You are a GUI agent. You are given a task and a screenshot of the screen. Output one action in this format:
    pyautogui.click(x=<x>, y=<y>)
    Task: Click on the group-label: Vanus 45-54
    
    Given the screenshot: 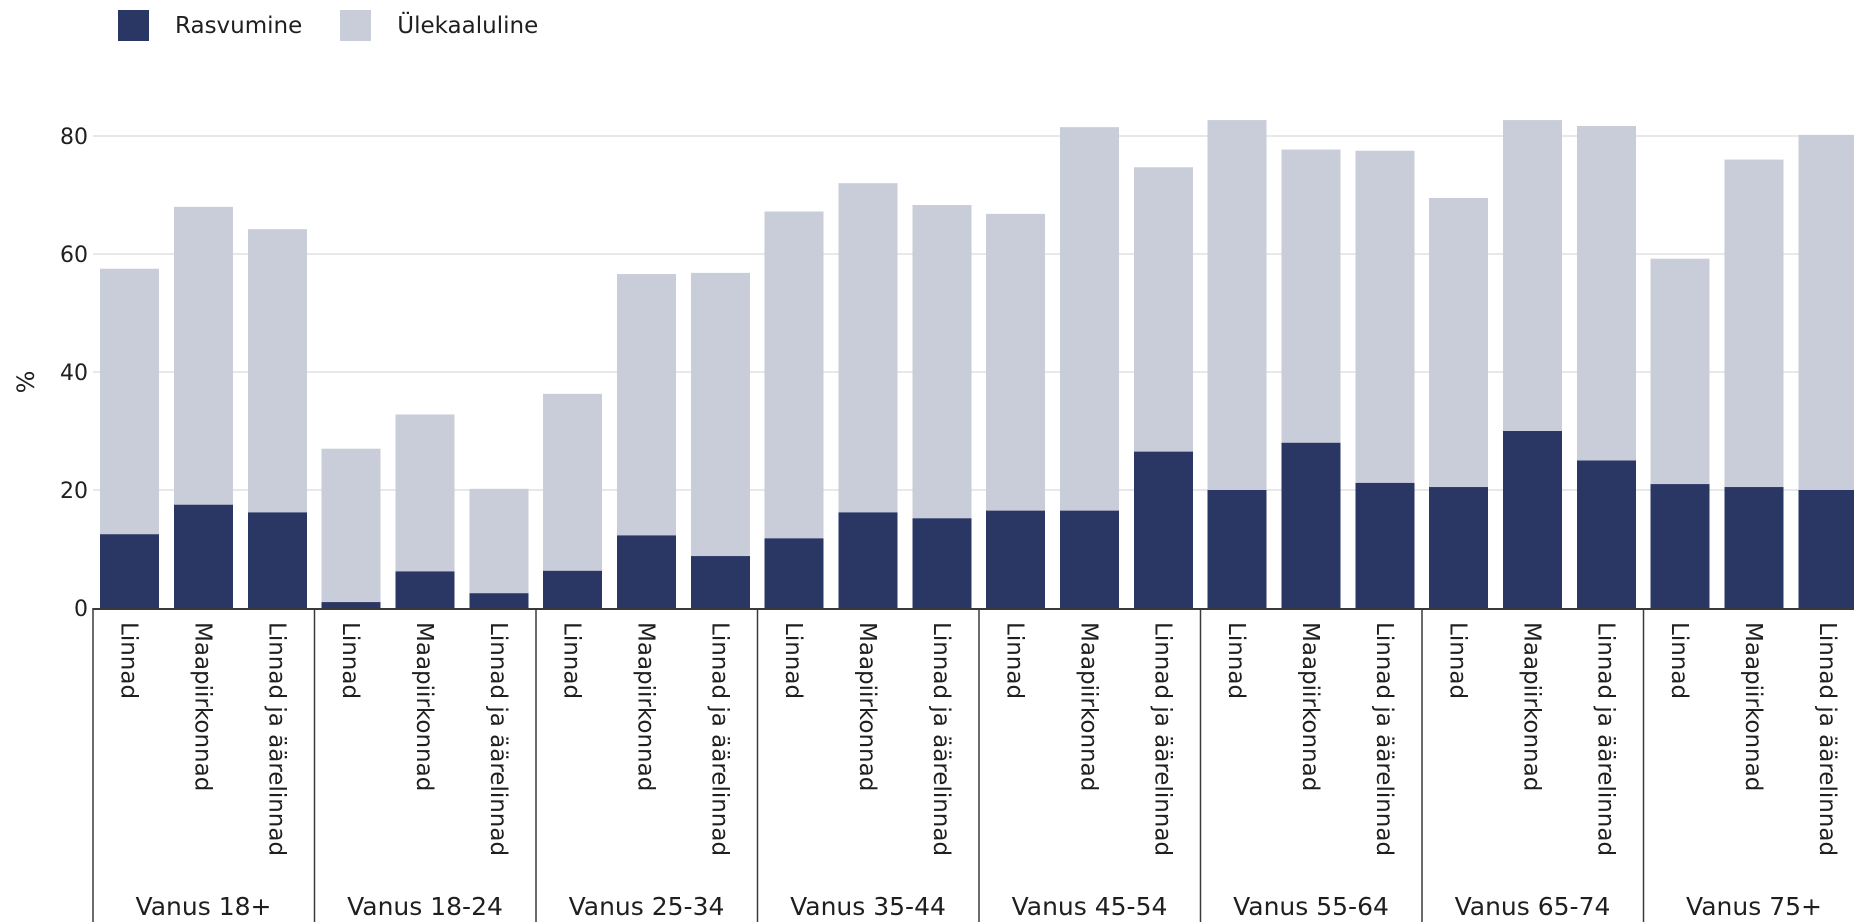 What is the action you would take?
    pyautogui.click(x=1090, y=906)
    